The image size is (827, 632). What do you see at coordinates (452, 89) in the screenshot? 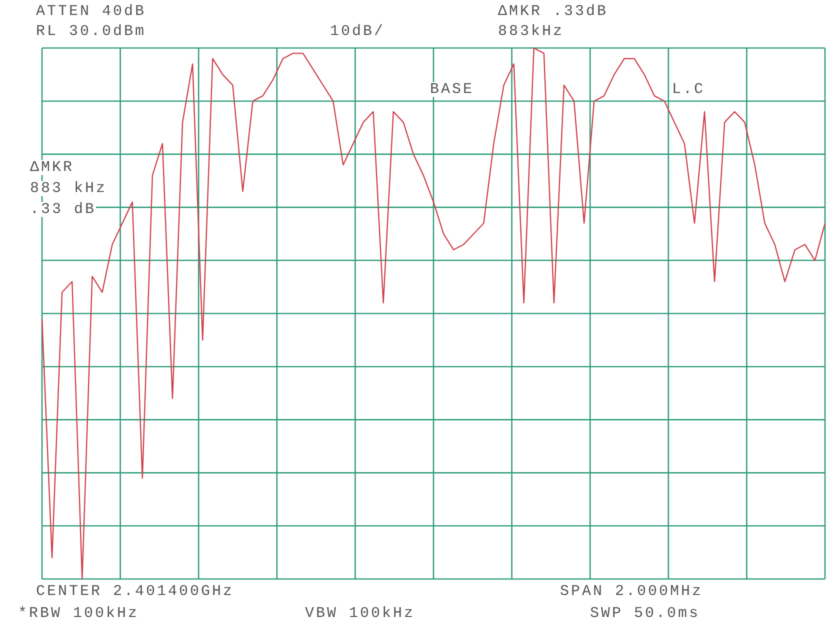
I see `annotation: BASE` at bounding box center [452, 89].